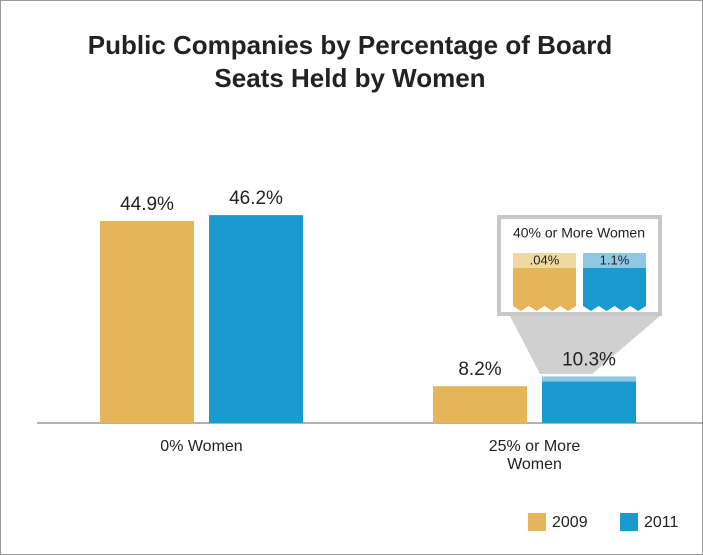  I want to click on inset-value-label: 1.1%, so click(615, 259).